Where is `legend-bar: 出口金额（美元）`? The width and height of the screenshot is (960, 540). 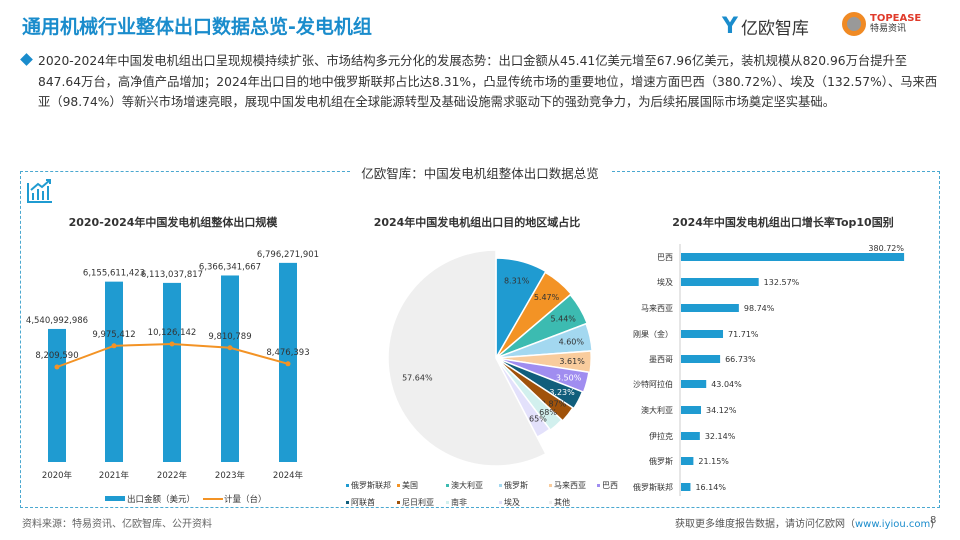
legend-bar: 出口金额（美元） is located at coordinates (161, 499).